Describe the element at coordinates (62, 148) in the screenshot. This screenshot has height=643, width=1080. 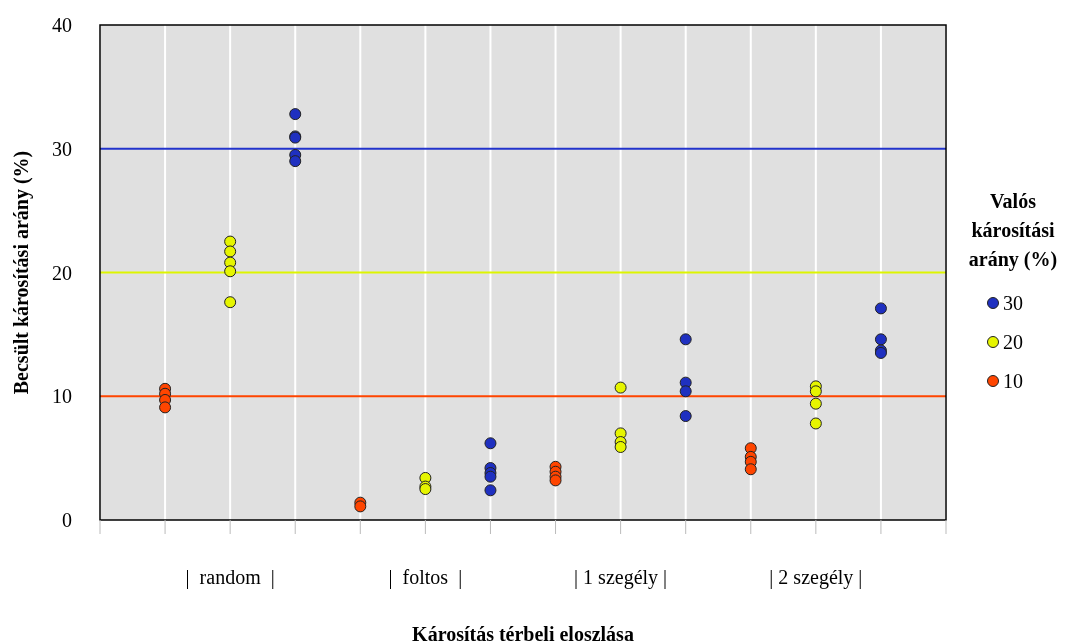
I see `y-tick-label: 30` at that location.